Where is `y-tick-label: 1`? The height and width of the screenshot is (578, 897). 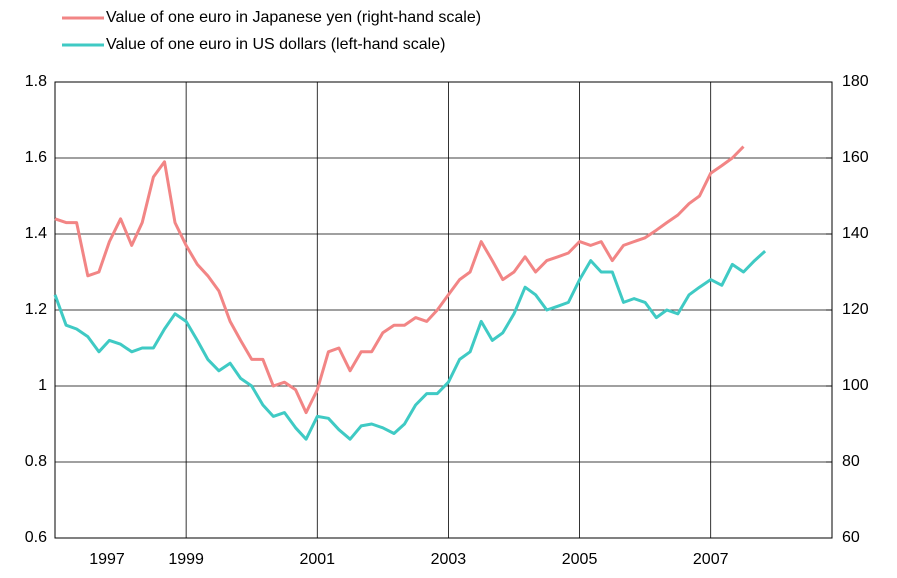 y-tick-label: 1 is located at coordinates (42, 385).